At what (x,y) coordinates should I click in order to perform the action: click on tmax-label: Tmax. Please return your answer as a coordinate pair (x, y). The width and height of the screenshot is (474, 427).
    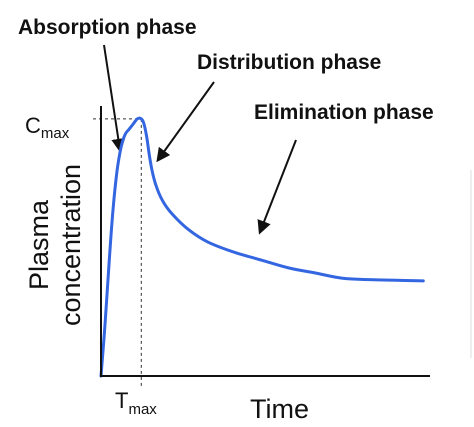
    Looking at the image, I should click on (136, 403).